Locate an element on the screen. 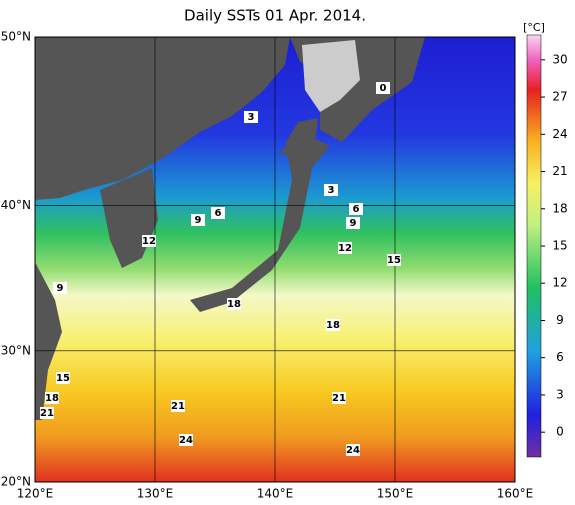 This screenshot has height=505, width=575. sea-ice is located at coordinates (331, 76).